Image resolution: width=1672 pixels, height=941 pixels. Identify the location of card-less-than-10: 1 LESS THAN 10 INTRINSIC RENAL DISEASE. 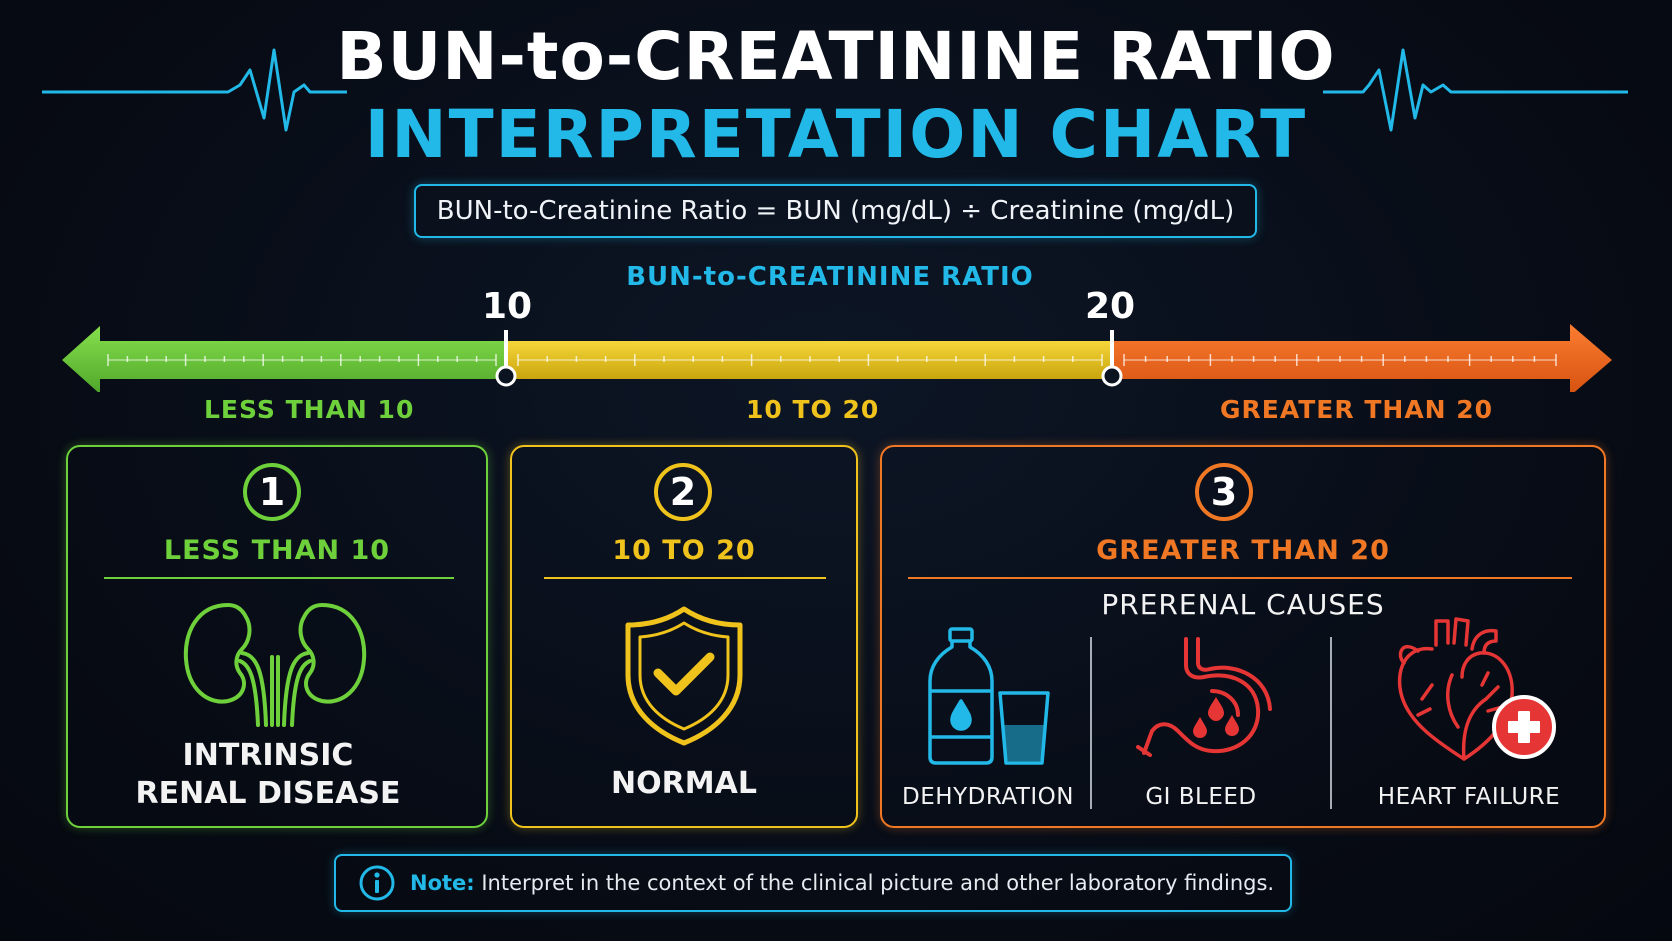
(277, 636).